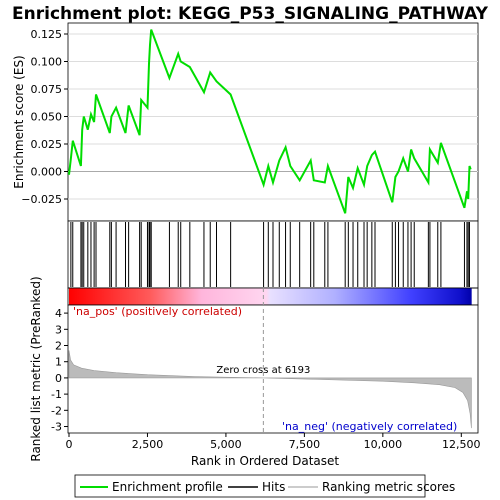  I want to click on metric-y-tick-label: 0, so click(58, 378).